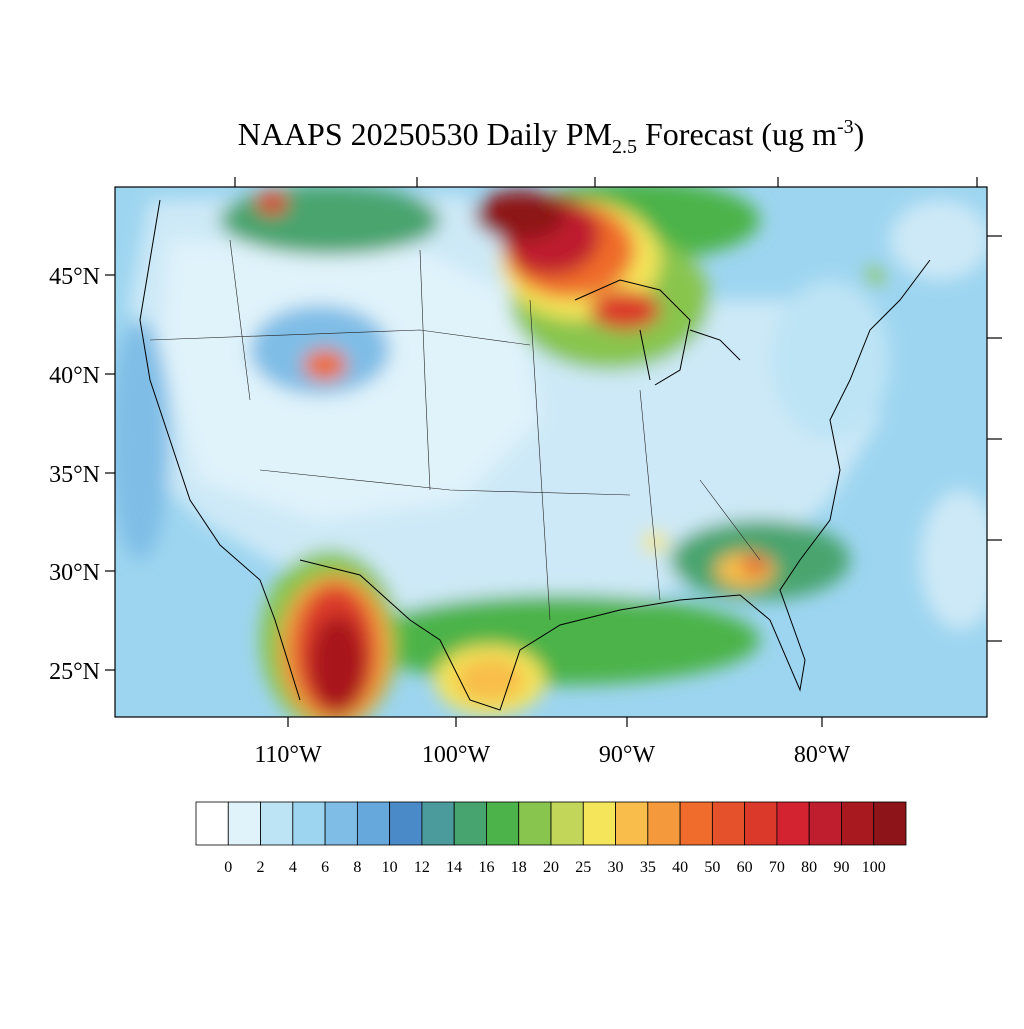 This screenshot has width=1024, height=1029. What do you see at coordinates (657, 332) in the screenshot?
I see `great-lakes` at bounding box center [657, 332].